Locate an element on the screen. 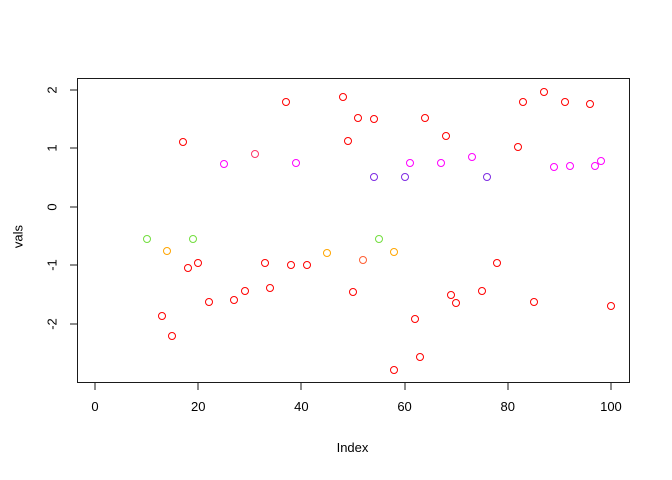 The height and width of the screenshot is (480, 672). x-tick-label: 80 is located at coordinates (507, 406).